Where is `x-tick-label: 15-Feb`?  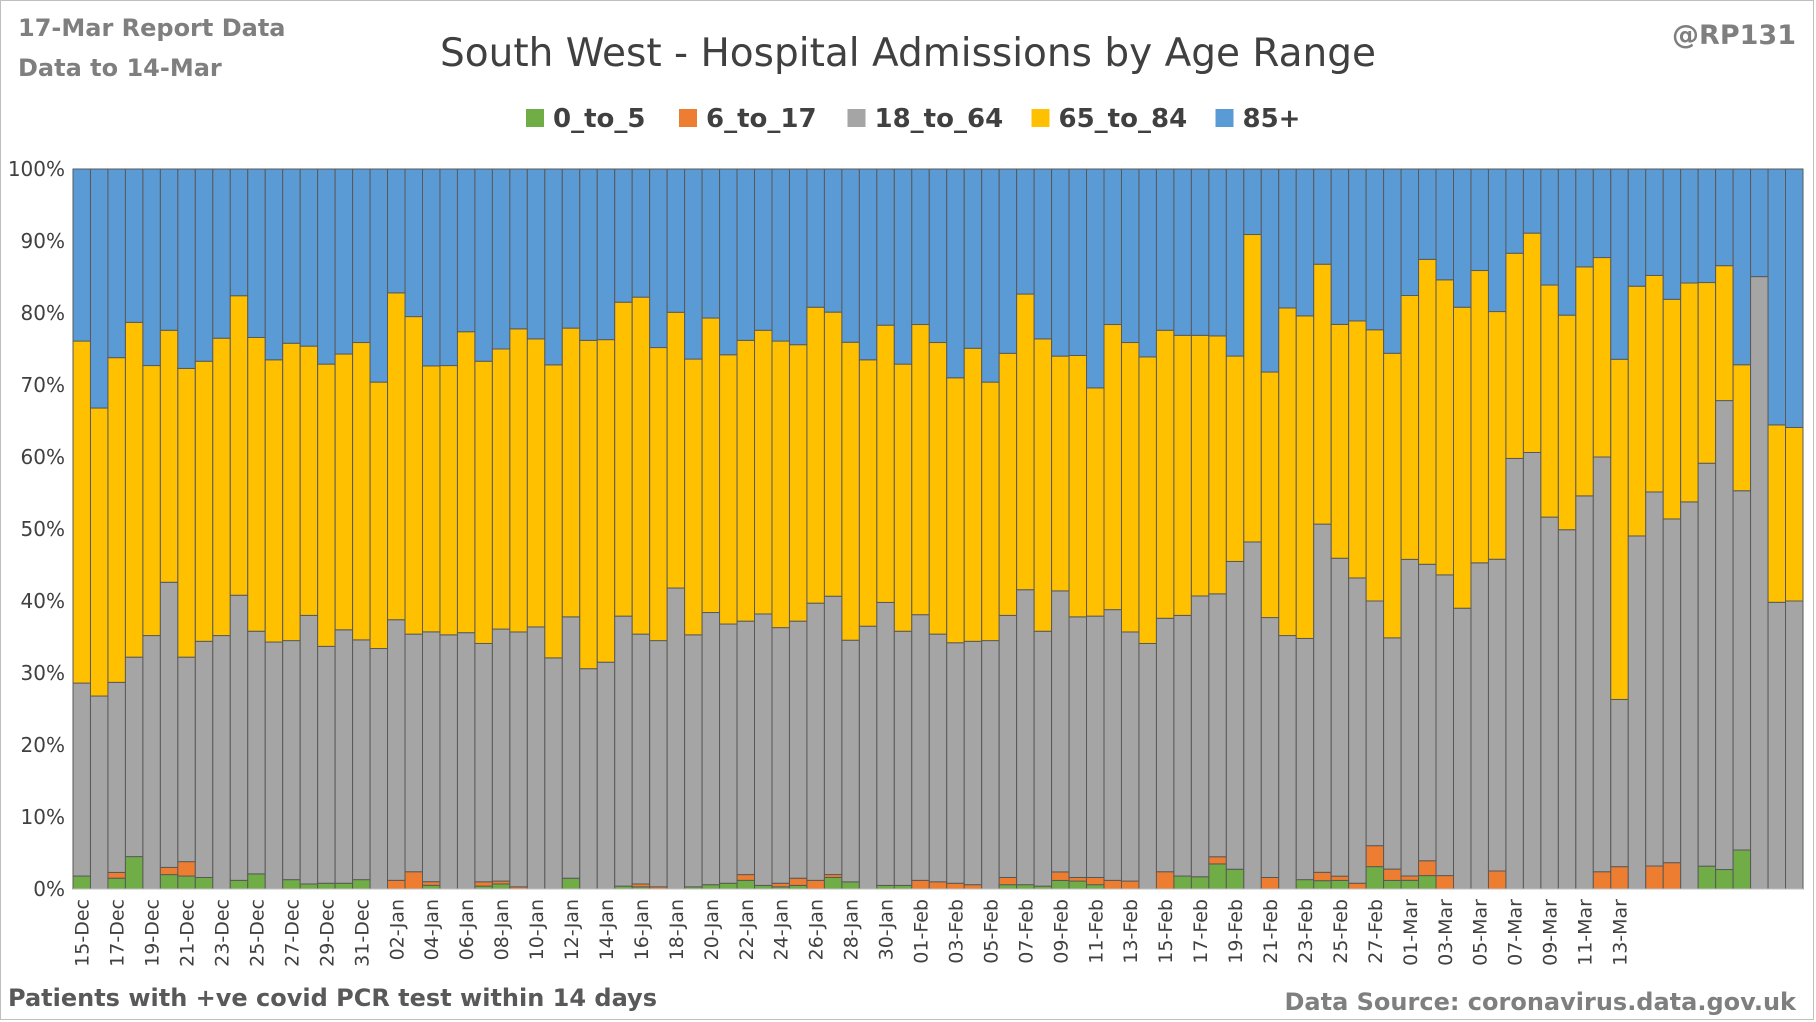 x-tick-label: 15-Feb is located at coordinates (1166, 931).